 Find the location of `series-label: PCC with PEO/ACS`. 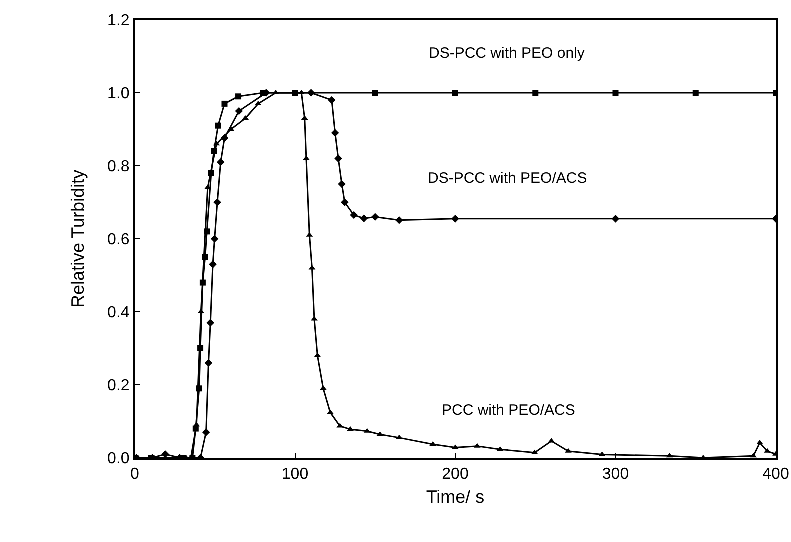

series-label: PCC with PEO/ACS is located at coordinates (509, 410).